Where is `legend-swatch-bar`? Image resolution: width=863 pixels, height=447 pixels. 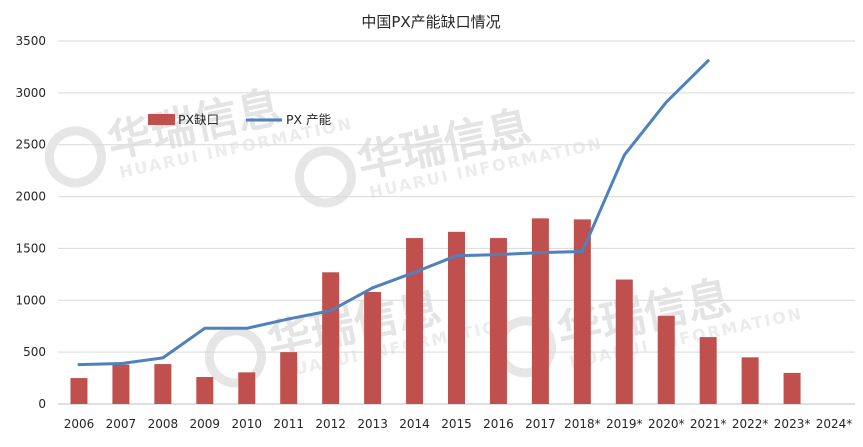
legend-swatch-bar is located at coordinates (161, 119).